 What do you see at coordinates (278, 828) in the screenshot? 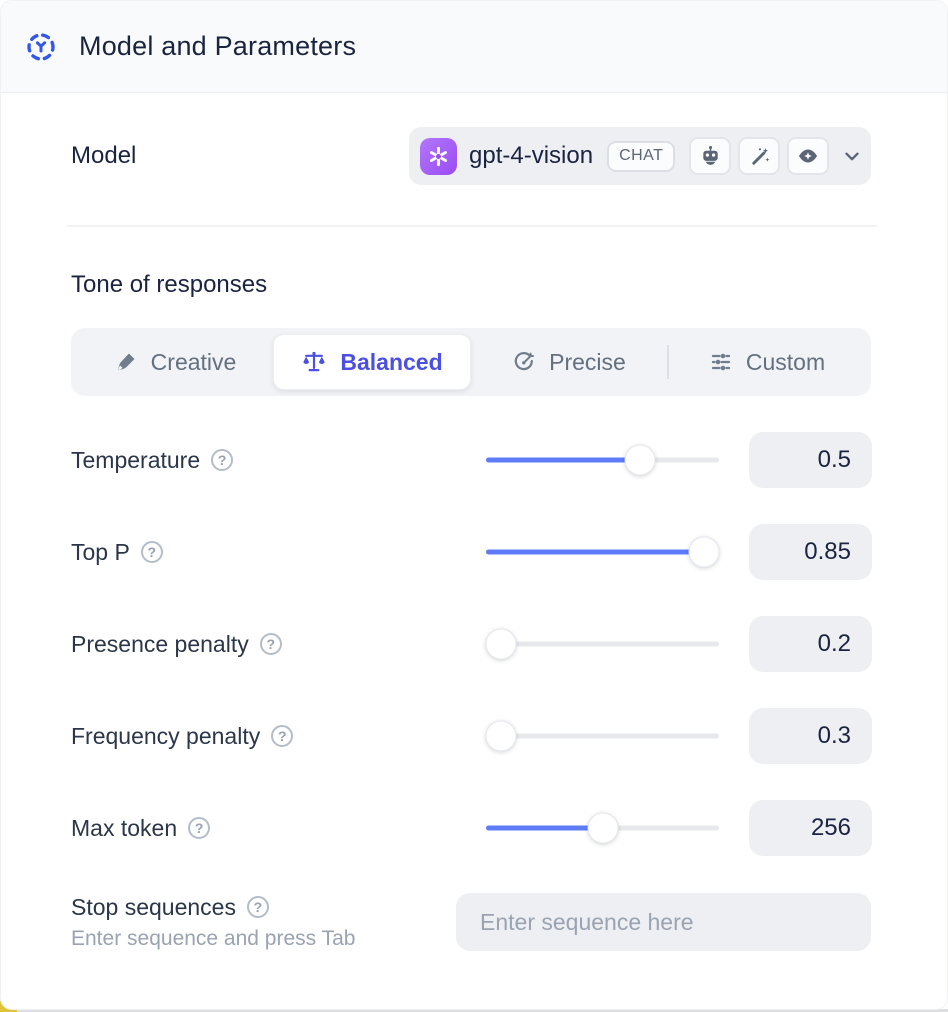
I see `param-label-wrap: Max token` at bounding box center [278, 828].